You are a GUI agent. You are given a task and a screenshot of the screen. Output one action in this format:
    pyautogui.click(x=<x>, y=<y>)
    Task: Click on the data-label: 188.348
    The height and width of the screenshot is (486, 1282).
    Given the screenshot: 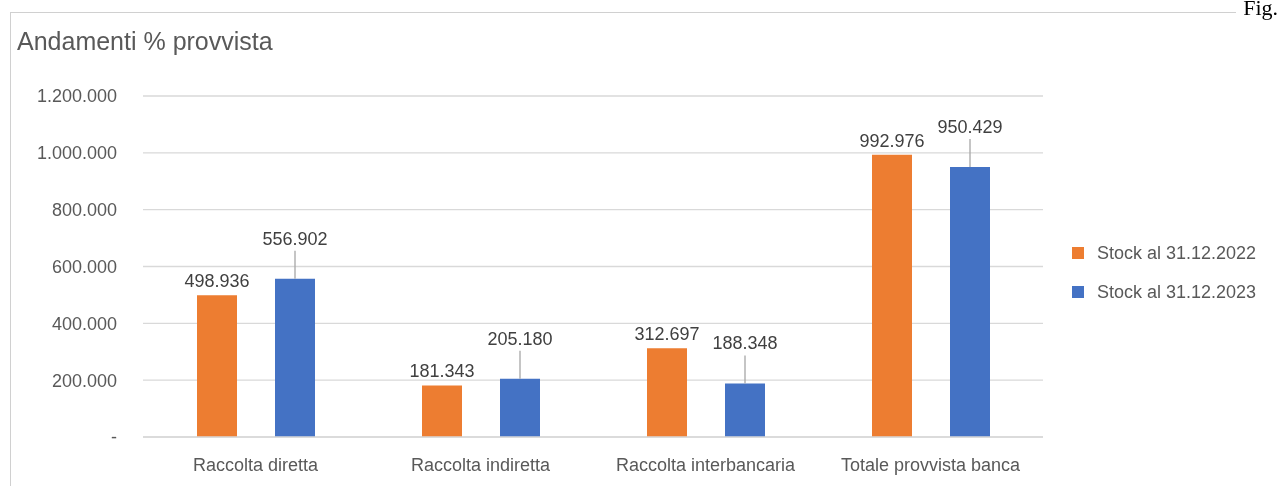 What is the action you would take?
    pyautogui.click(x=745, y=343)
    